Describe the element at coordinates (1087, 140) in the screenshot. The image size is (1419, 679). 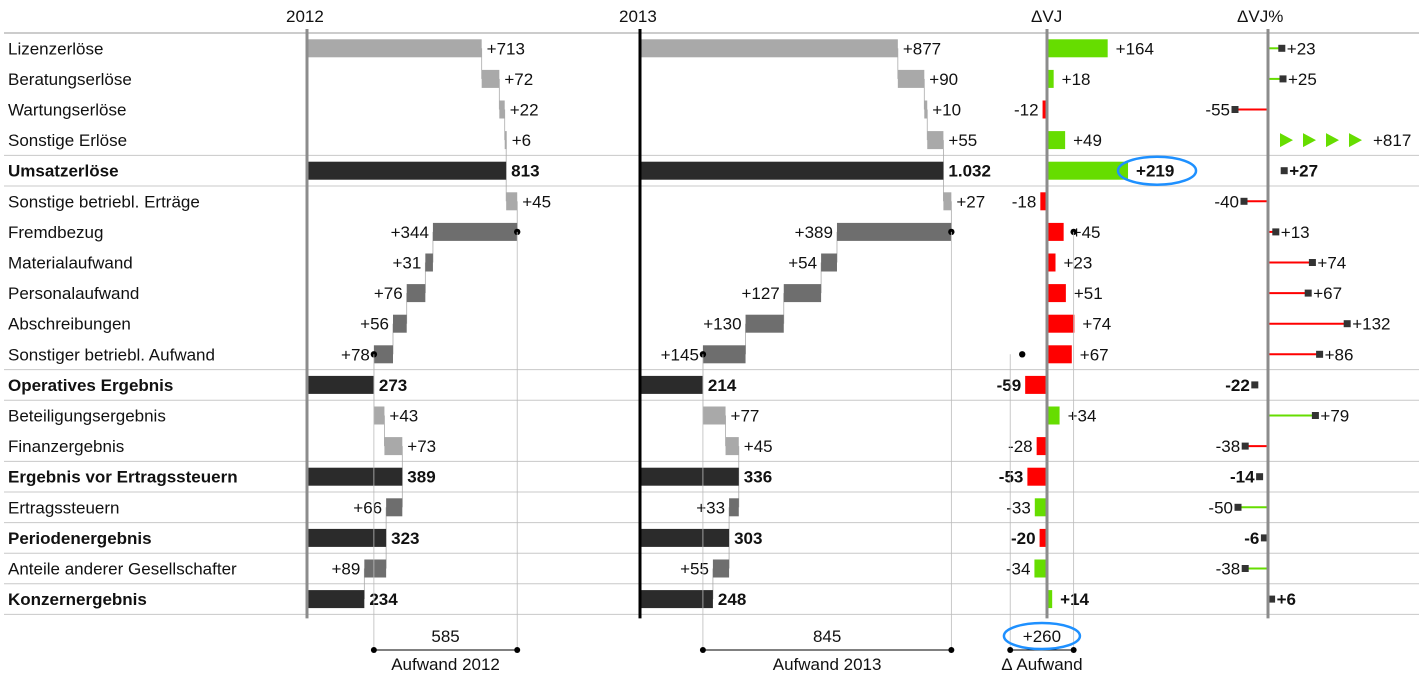
I see `delta-label: +49` at that location.